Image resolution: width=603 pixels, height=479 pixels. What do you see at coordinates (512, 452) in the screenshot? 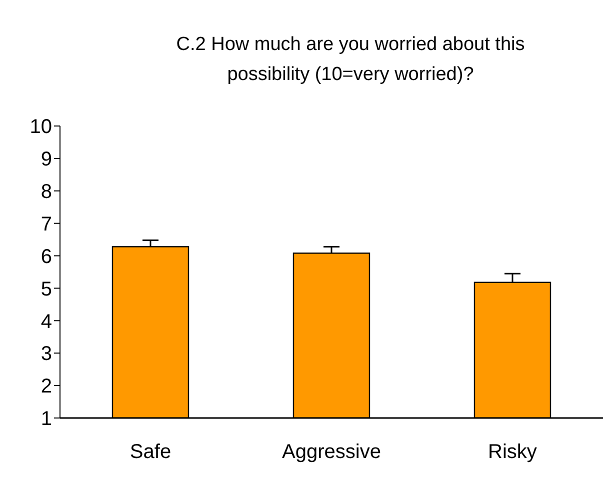
I see `x-tick-label: Risky` at bounding box center [512, 452].